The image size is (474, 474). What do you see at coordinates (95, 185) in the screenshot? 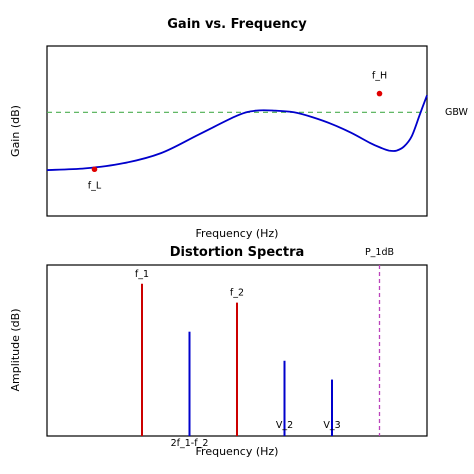
I see `marker-label-f-l: f_L` at bounding box center [95, 185].